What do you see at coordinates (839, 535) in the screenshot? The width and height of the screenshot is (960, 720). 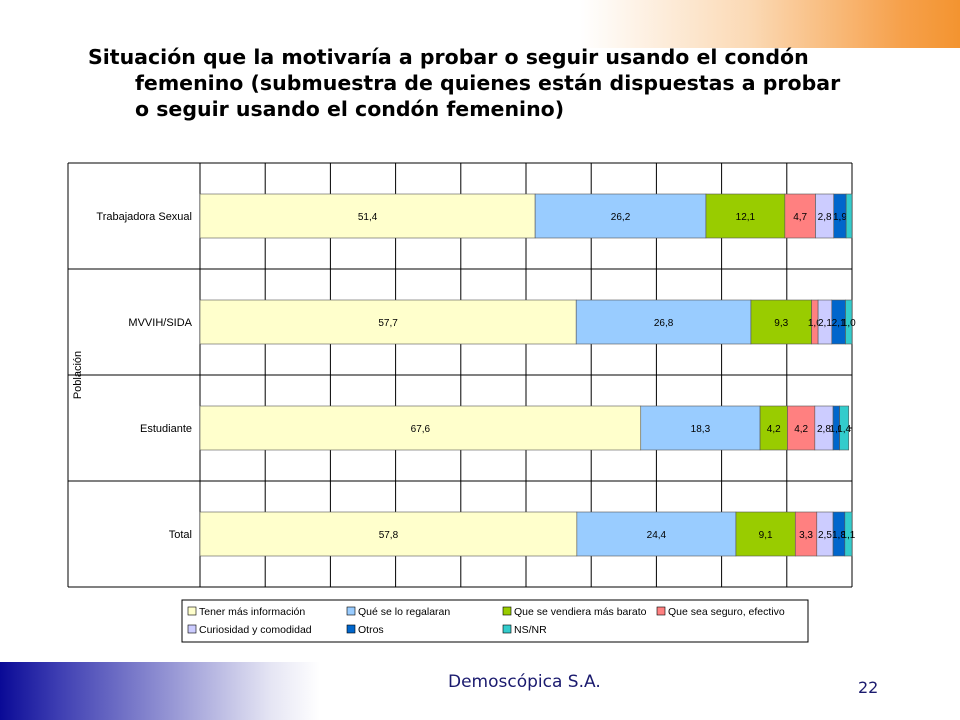 I see `data-label: 1,8` at bounding box center [839, 535].